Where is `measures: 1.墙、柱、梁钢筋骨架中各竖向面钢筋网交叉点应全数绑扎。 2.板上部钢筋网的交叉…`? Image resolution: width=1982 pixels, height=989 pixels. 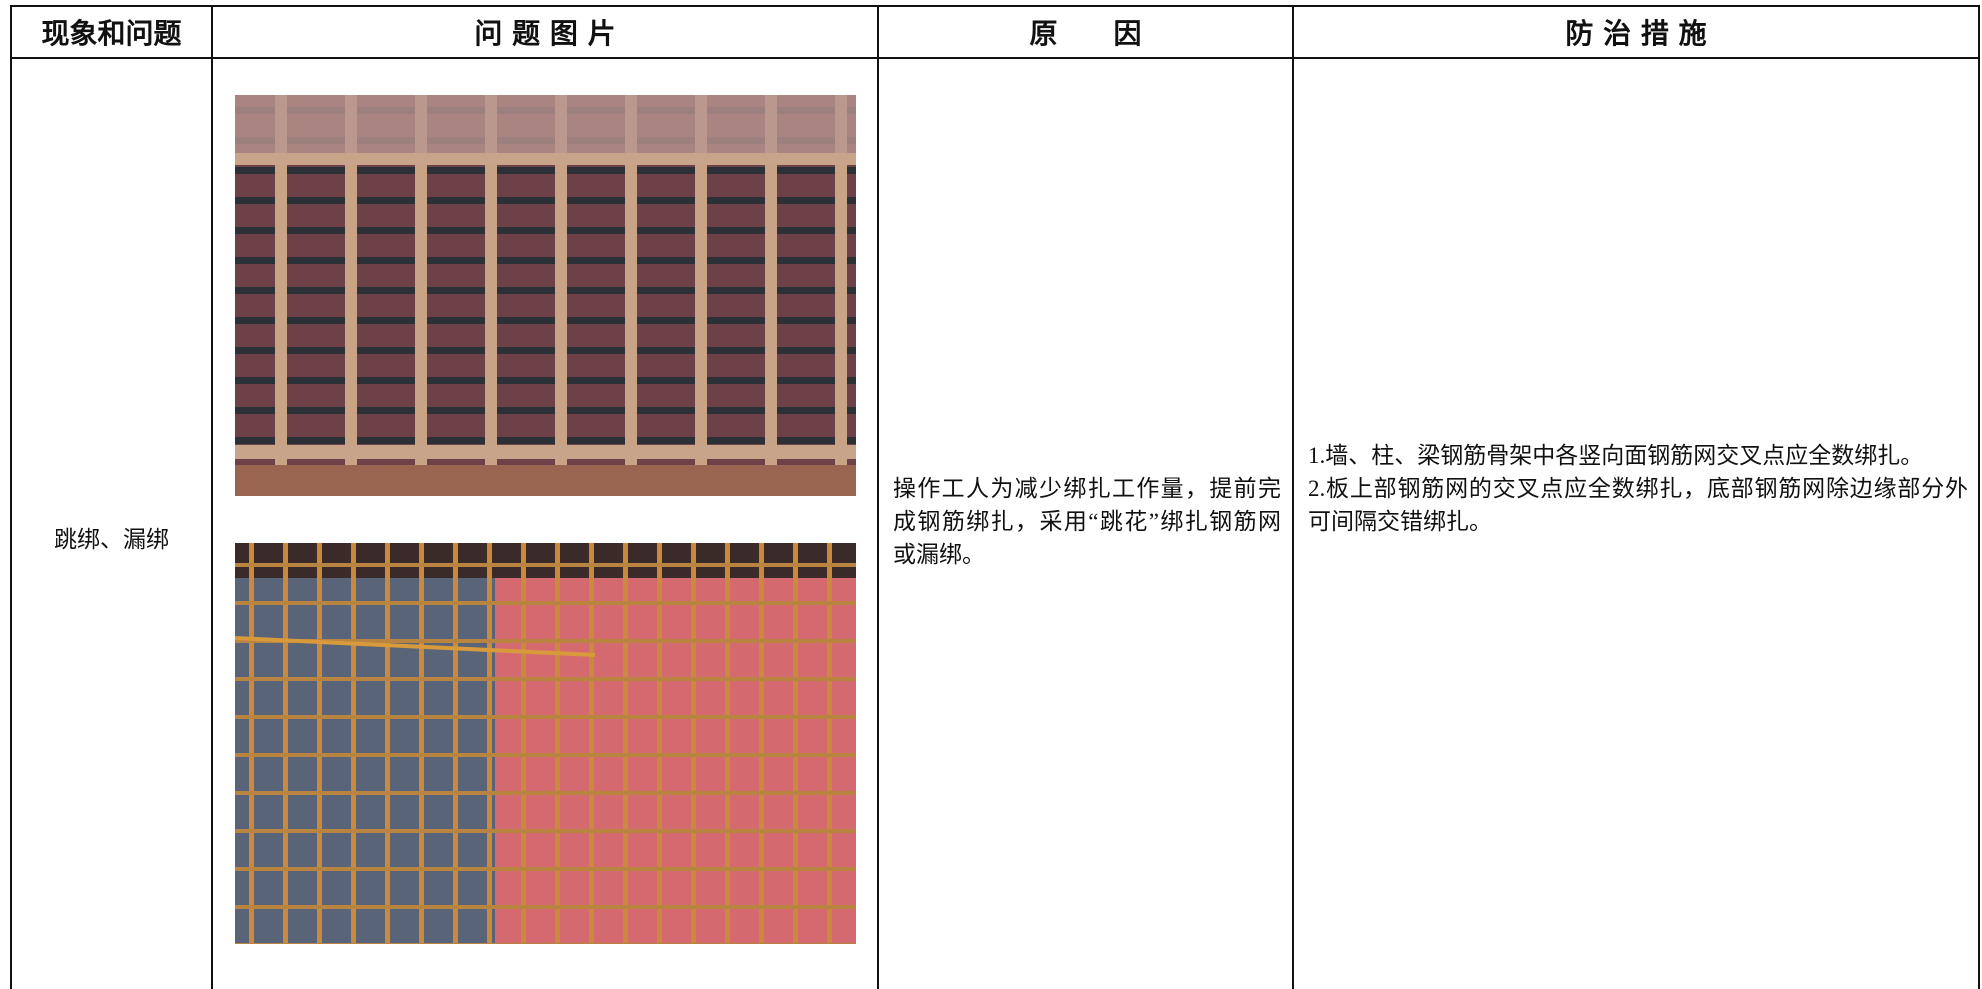 measures: 1.墙、柱、梁钢筋骨架中各竖向面钢筋网交叉点应全数绑扎。 2.板上部钢筋网的交叉… is located at coordinates (1638, 488).